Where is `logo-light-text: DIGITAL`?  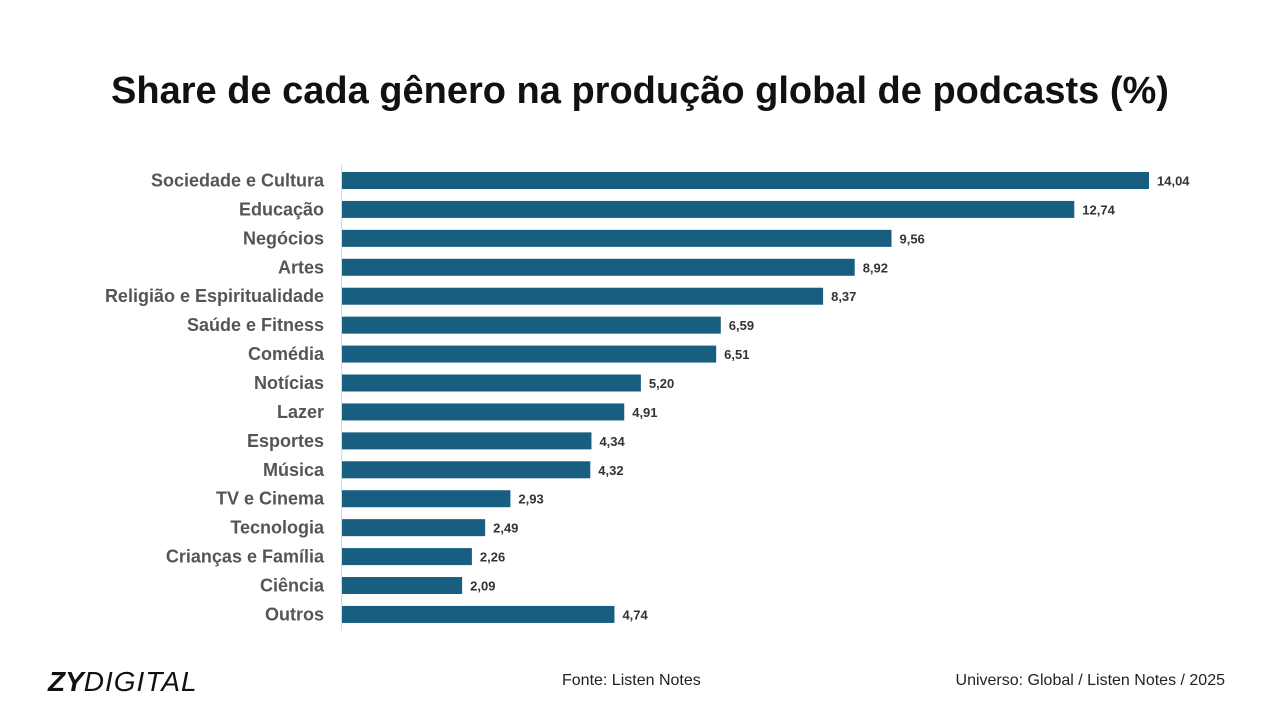
logo-light-text: DIGITAL is located at coordinates (140, 681).